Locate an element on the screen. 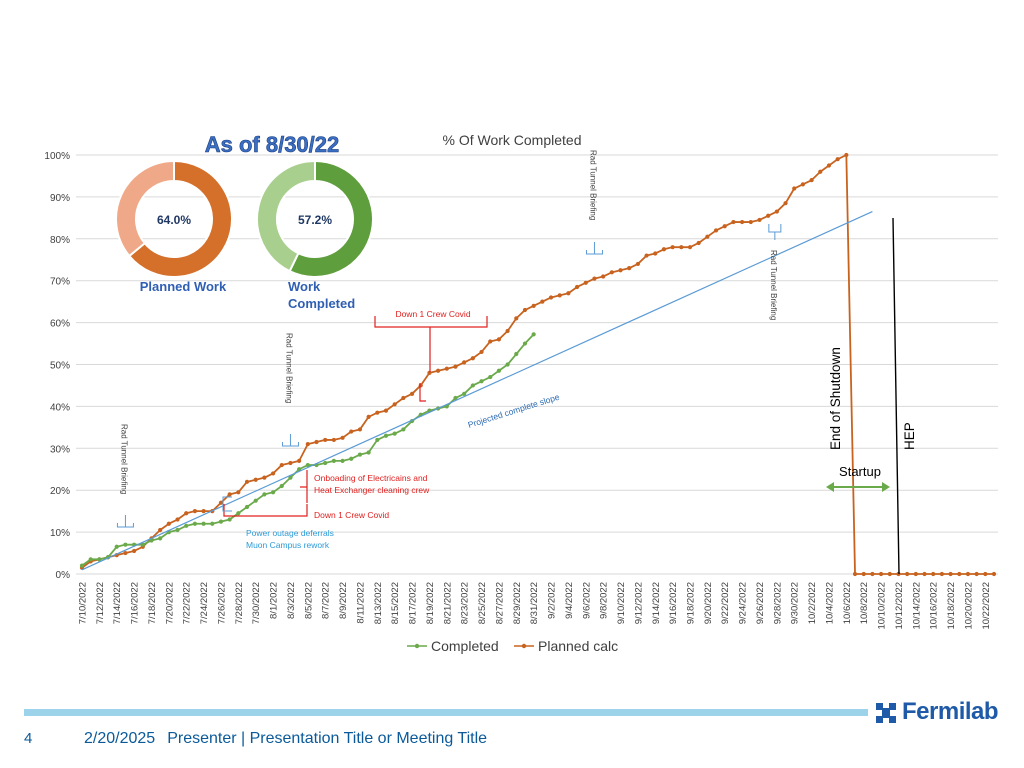 The height and width of the screenshot is (768, 1024). x-tick-label: 9/30/2022 is located at coordinates (795, 603).